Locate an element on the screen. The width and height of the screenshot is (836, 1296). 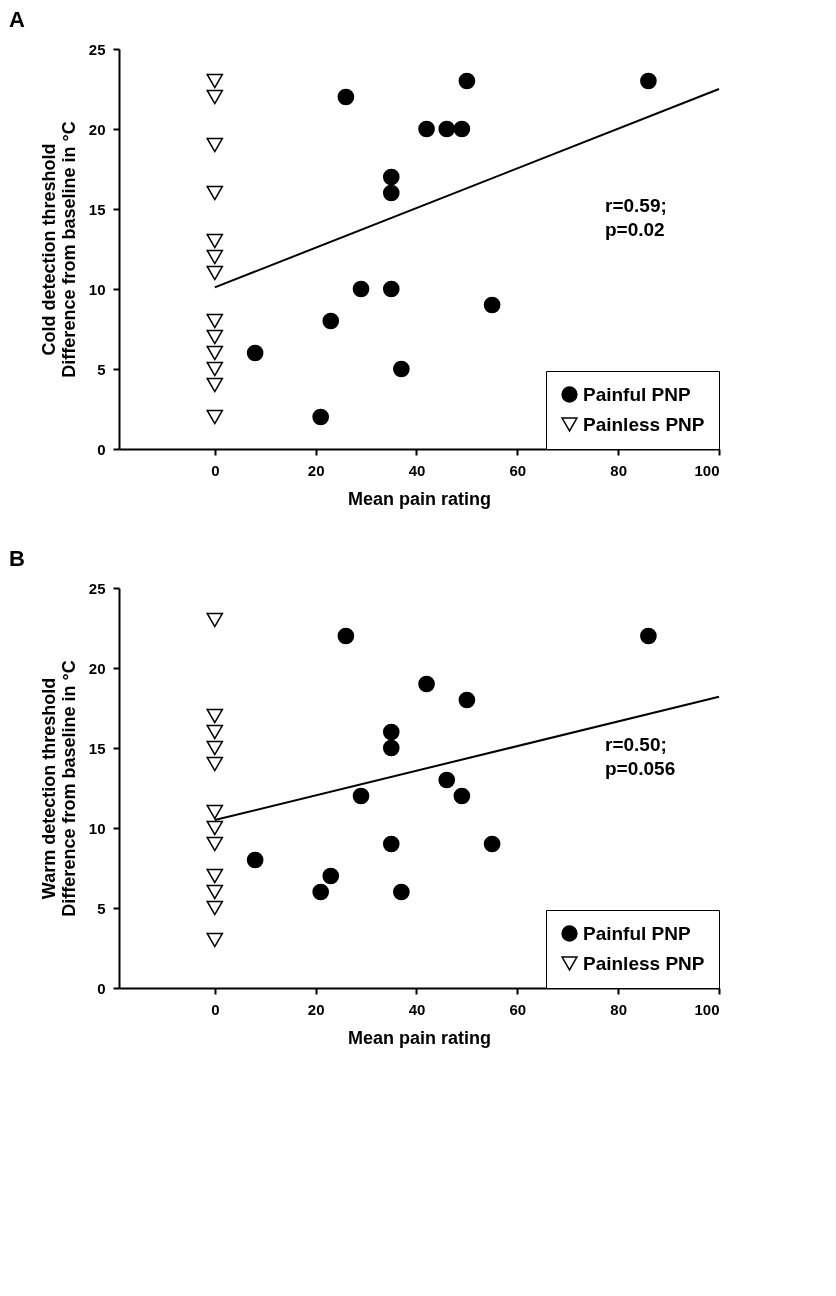
y-axis-title: Cold detection threshold Difference from baseline in °C is located at coordinates (58, 249).